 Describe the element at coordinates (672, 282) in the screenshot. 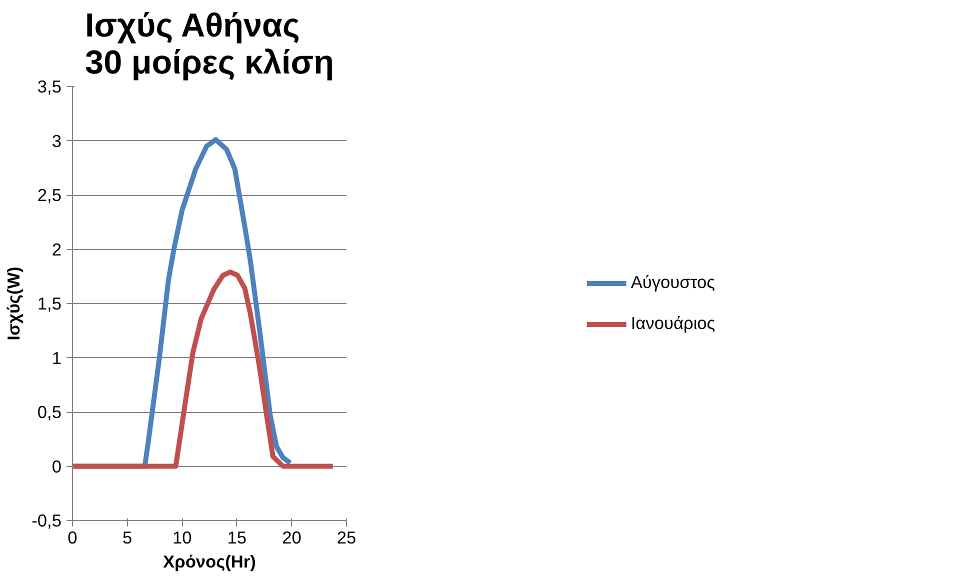

I see `legend-label: Αύγουστος` at that location.